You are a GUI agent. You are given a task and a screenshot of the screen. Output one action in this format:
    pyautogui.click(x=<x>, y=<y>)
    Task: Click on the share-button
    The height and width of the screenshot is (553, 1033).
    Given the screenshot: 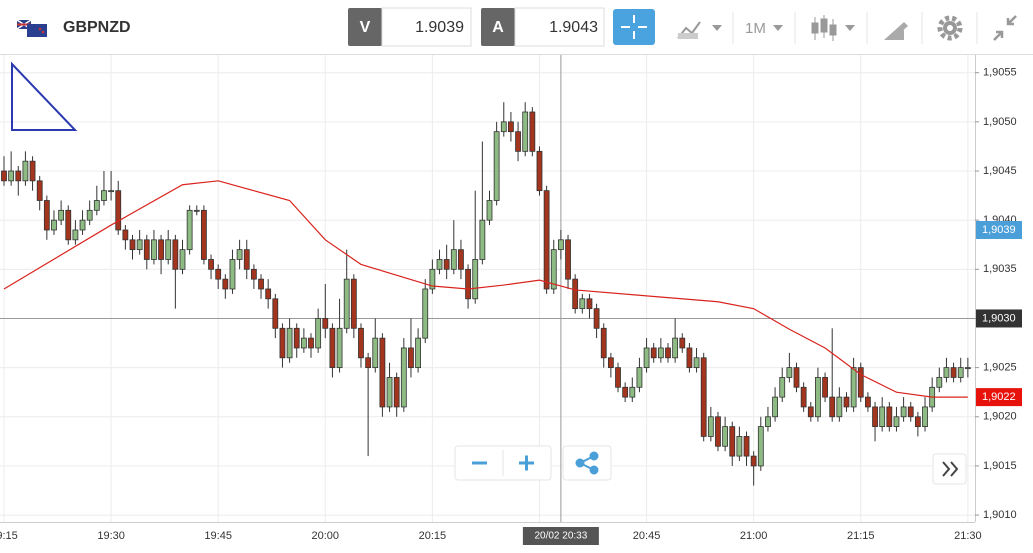 What is the action you would take?
    pyautogui.click(x=587, y=463)
    